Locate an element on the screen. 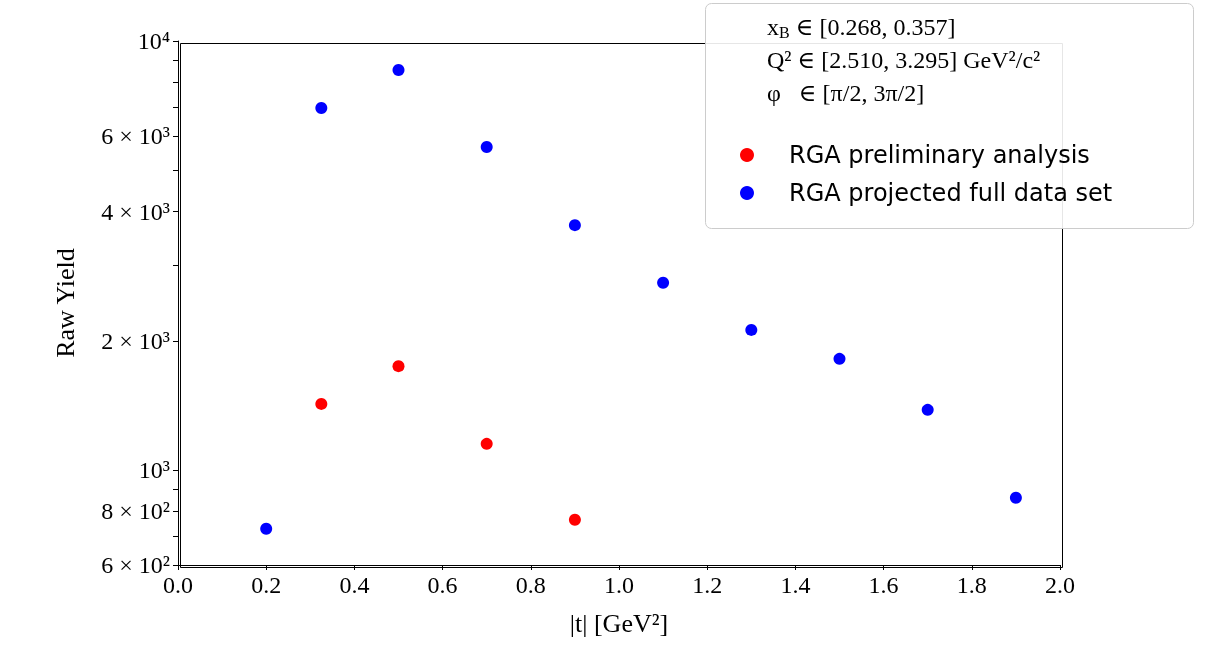  y-tick-label: 6 × 10³ is located at coordinates (135, 136).